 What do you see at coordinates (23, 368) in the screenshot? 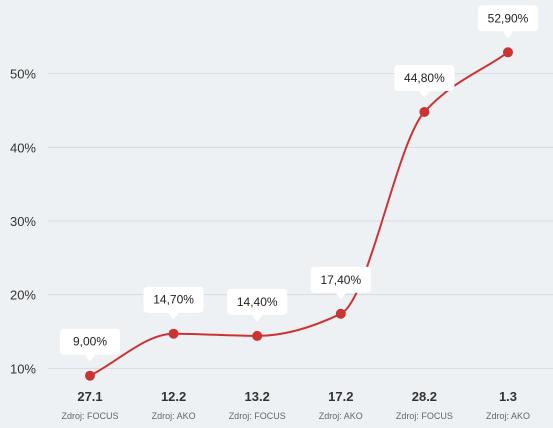
I see `y-tick-label: 10%` at bounding box center [23, 368].